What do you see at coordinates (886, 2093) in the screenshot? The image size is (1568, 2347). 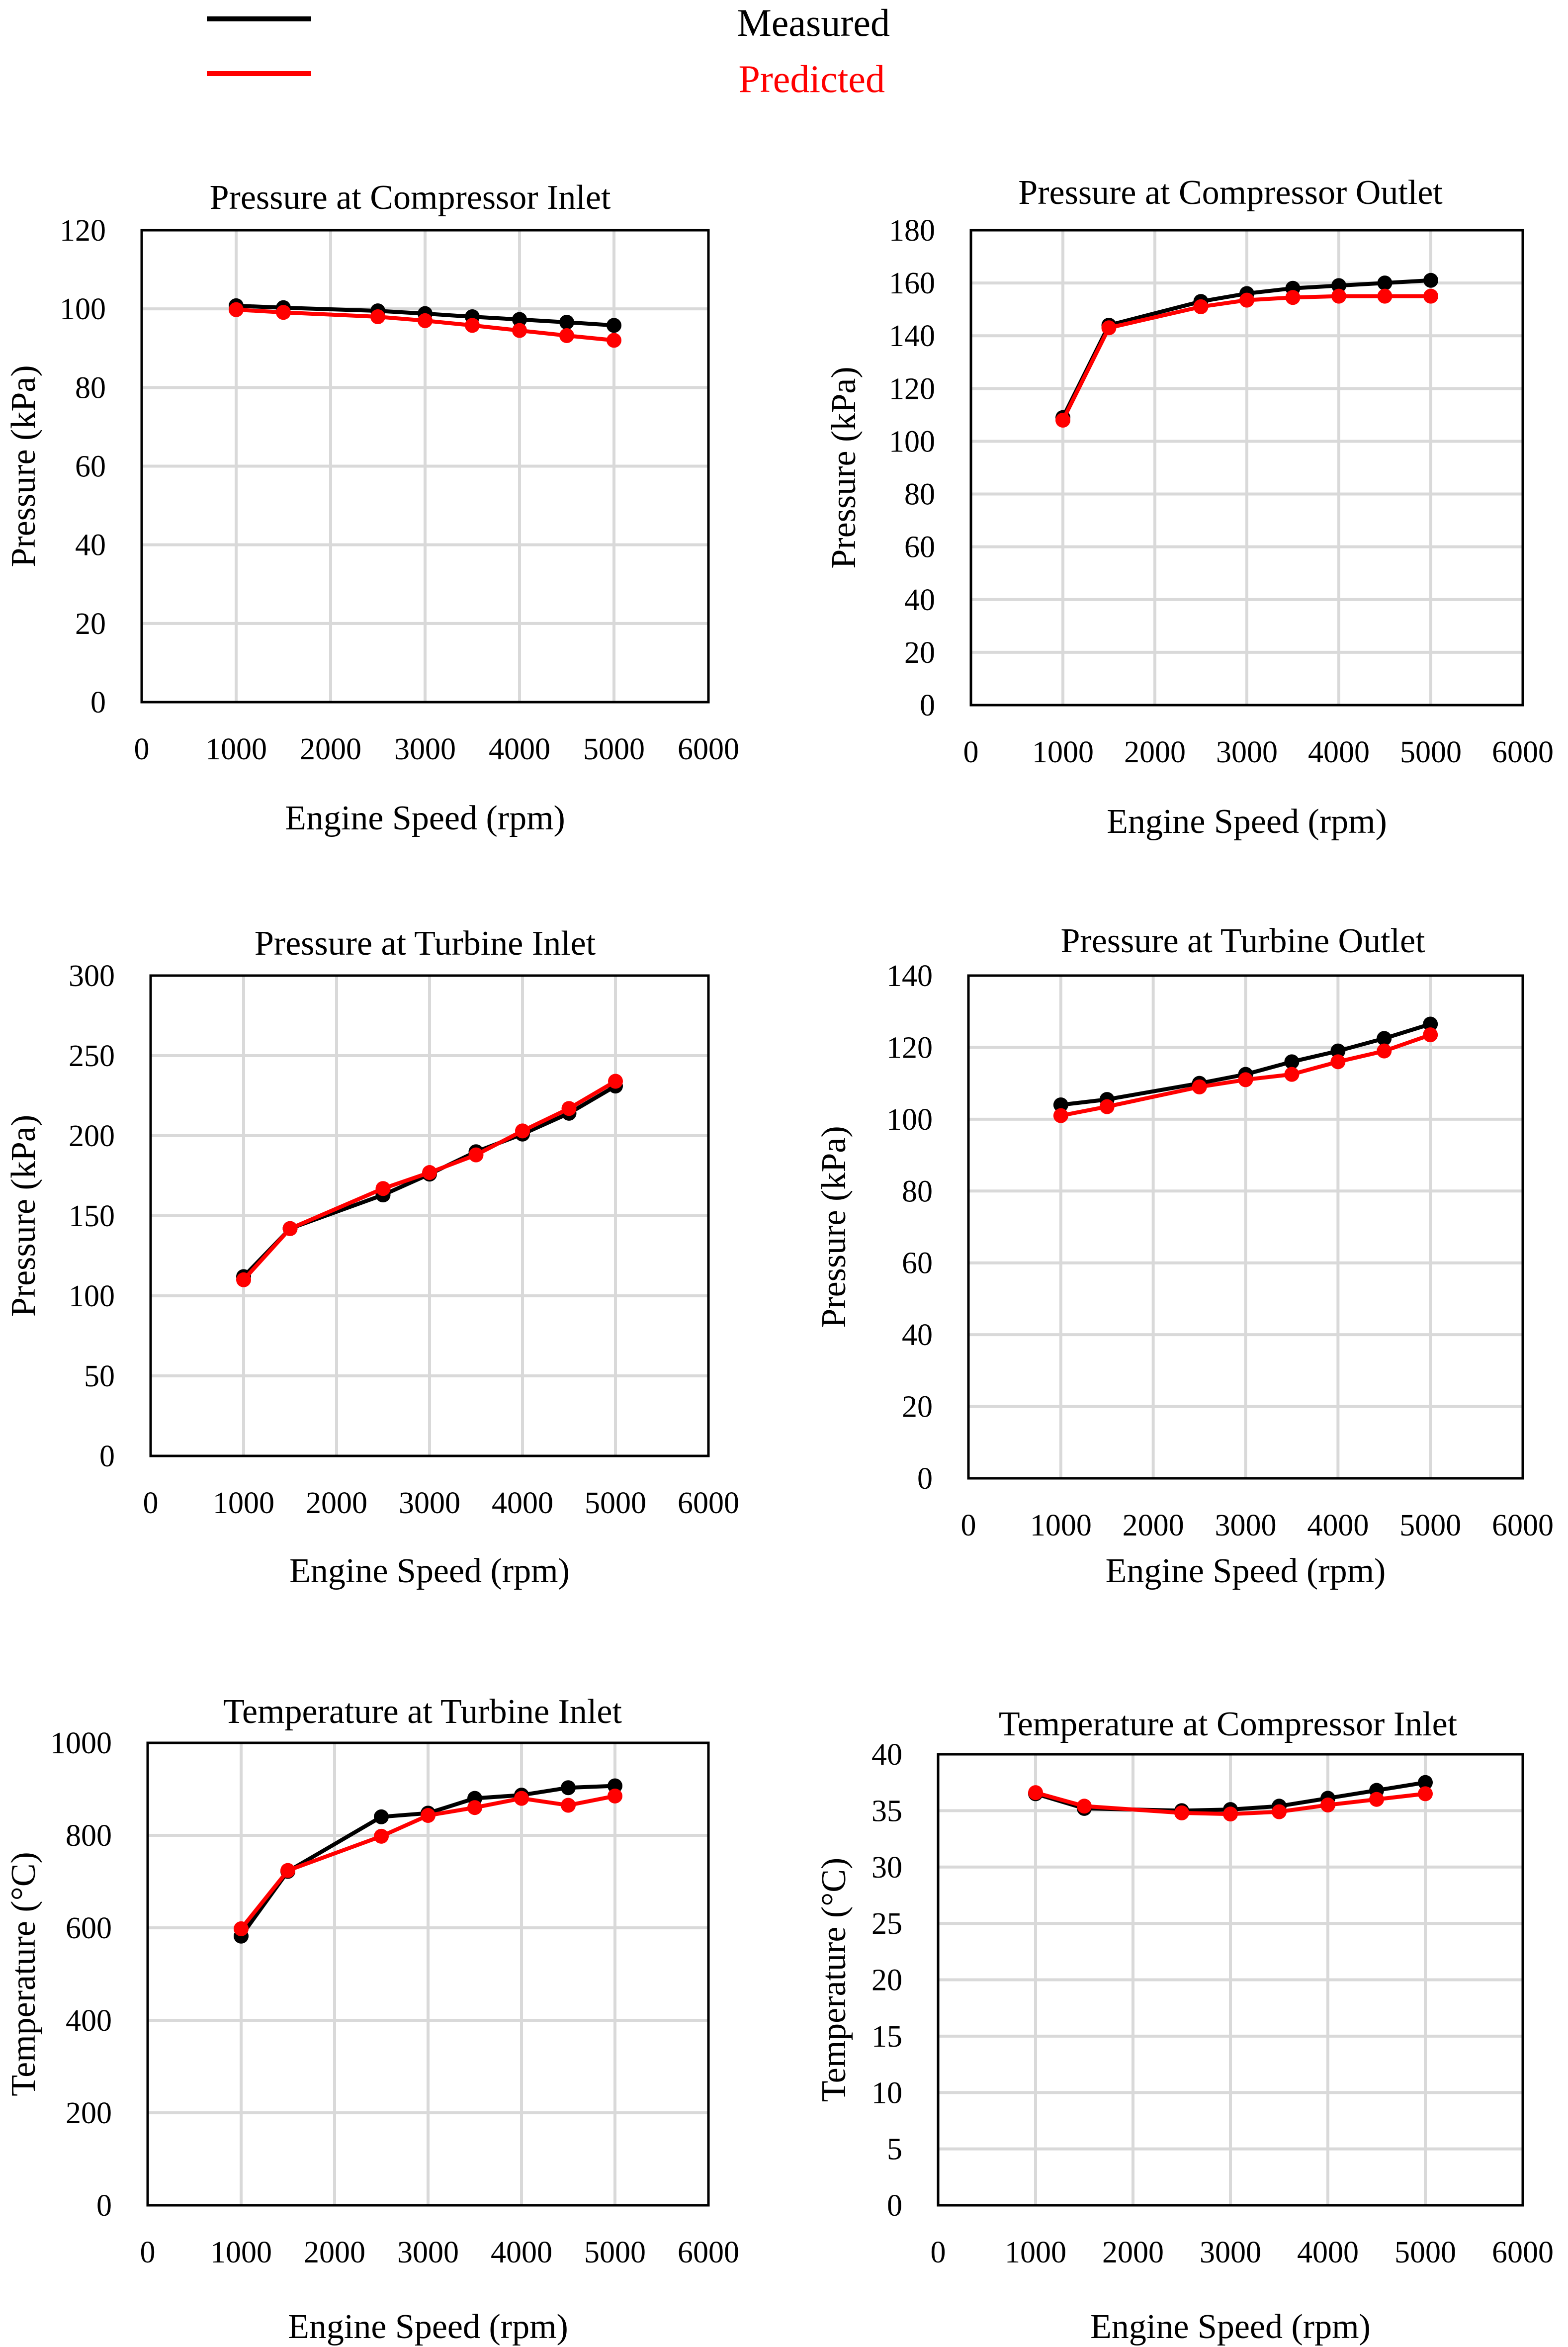 I see `y-tick-label: 10` at bounding box center [886, 2093].